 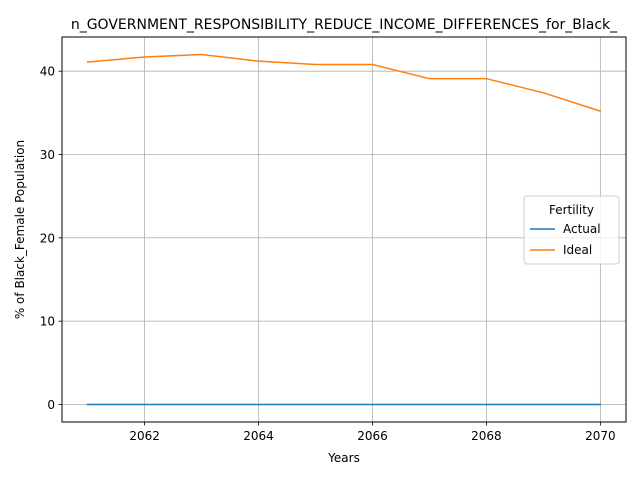 What do you see at coordinates (20, 229) in the screenshot?
I see `y-axis-label: % of Black_Female Population` at bounding box center [20, 229].